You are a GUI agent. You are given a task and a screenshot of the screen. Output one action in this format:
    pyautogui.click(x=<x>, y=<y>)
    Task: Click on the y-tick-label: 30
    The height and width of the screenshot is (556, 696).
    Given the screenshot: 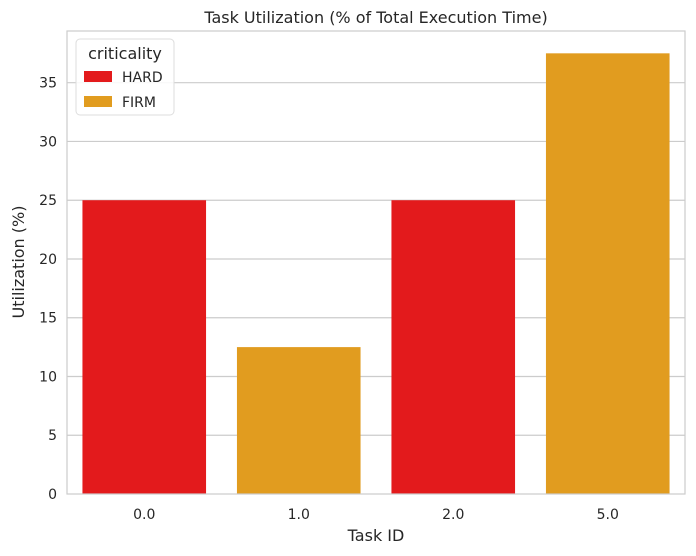 What is the action you would take?
    pyautogui.click(x=48, y=142)
    